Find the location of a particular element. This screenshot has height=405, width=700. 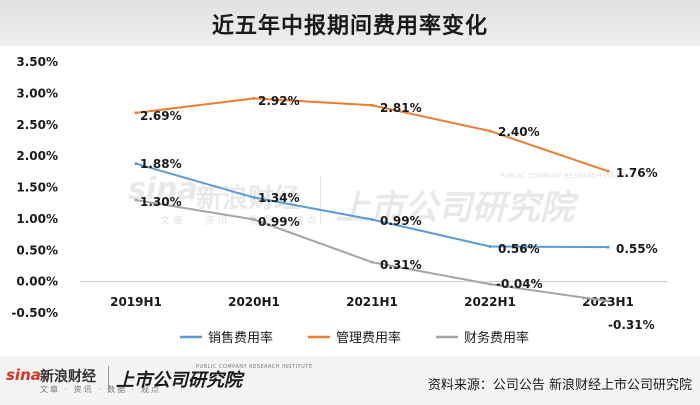

y-tick-label: 3.50% is located at coordinates (37, 62).